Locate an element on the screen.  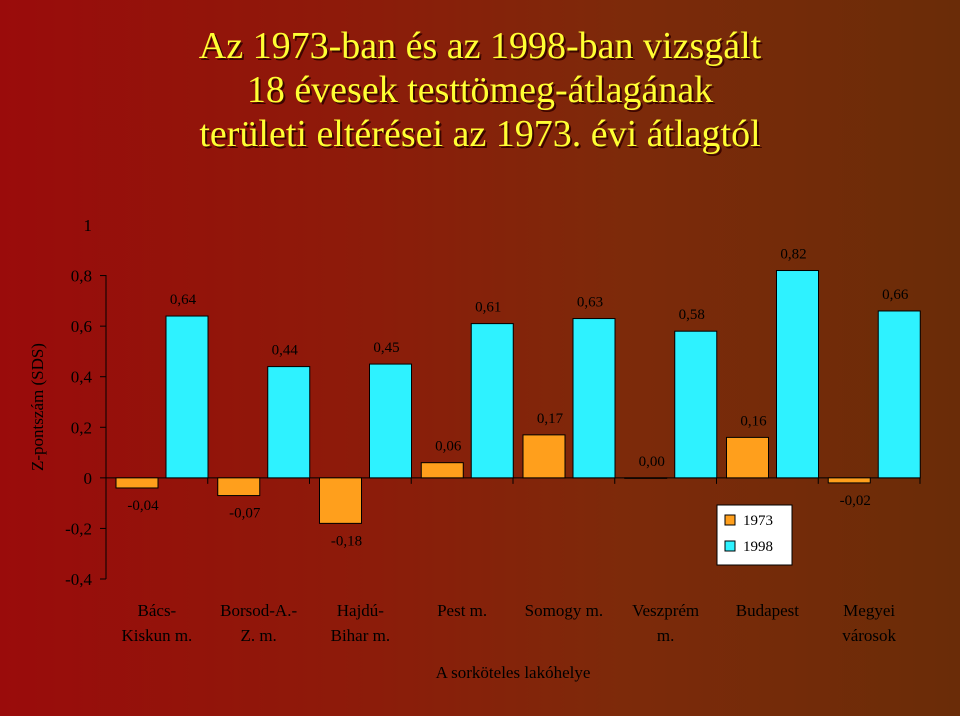
data-label-1998: 0,61 is located at coordinates (488, 308).